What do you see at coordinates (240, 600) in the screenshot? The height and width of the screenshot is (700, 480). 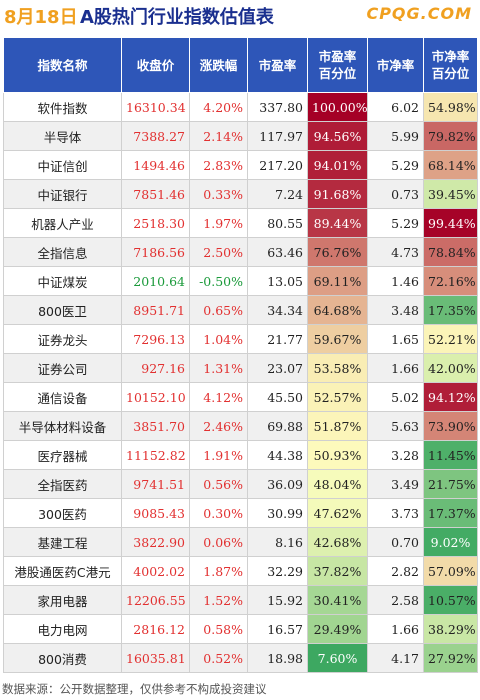 I see `table-row: 家用电器 12206.55 1.52% 15.92 30.41% 2.58 10.57%` at bounding box center [240, 600].